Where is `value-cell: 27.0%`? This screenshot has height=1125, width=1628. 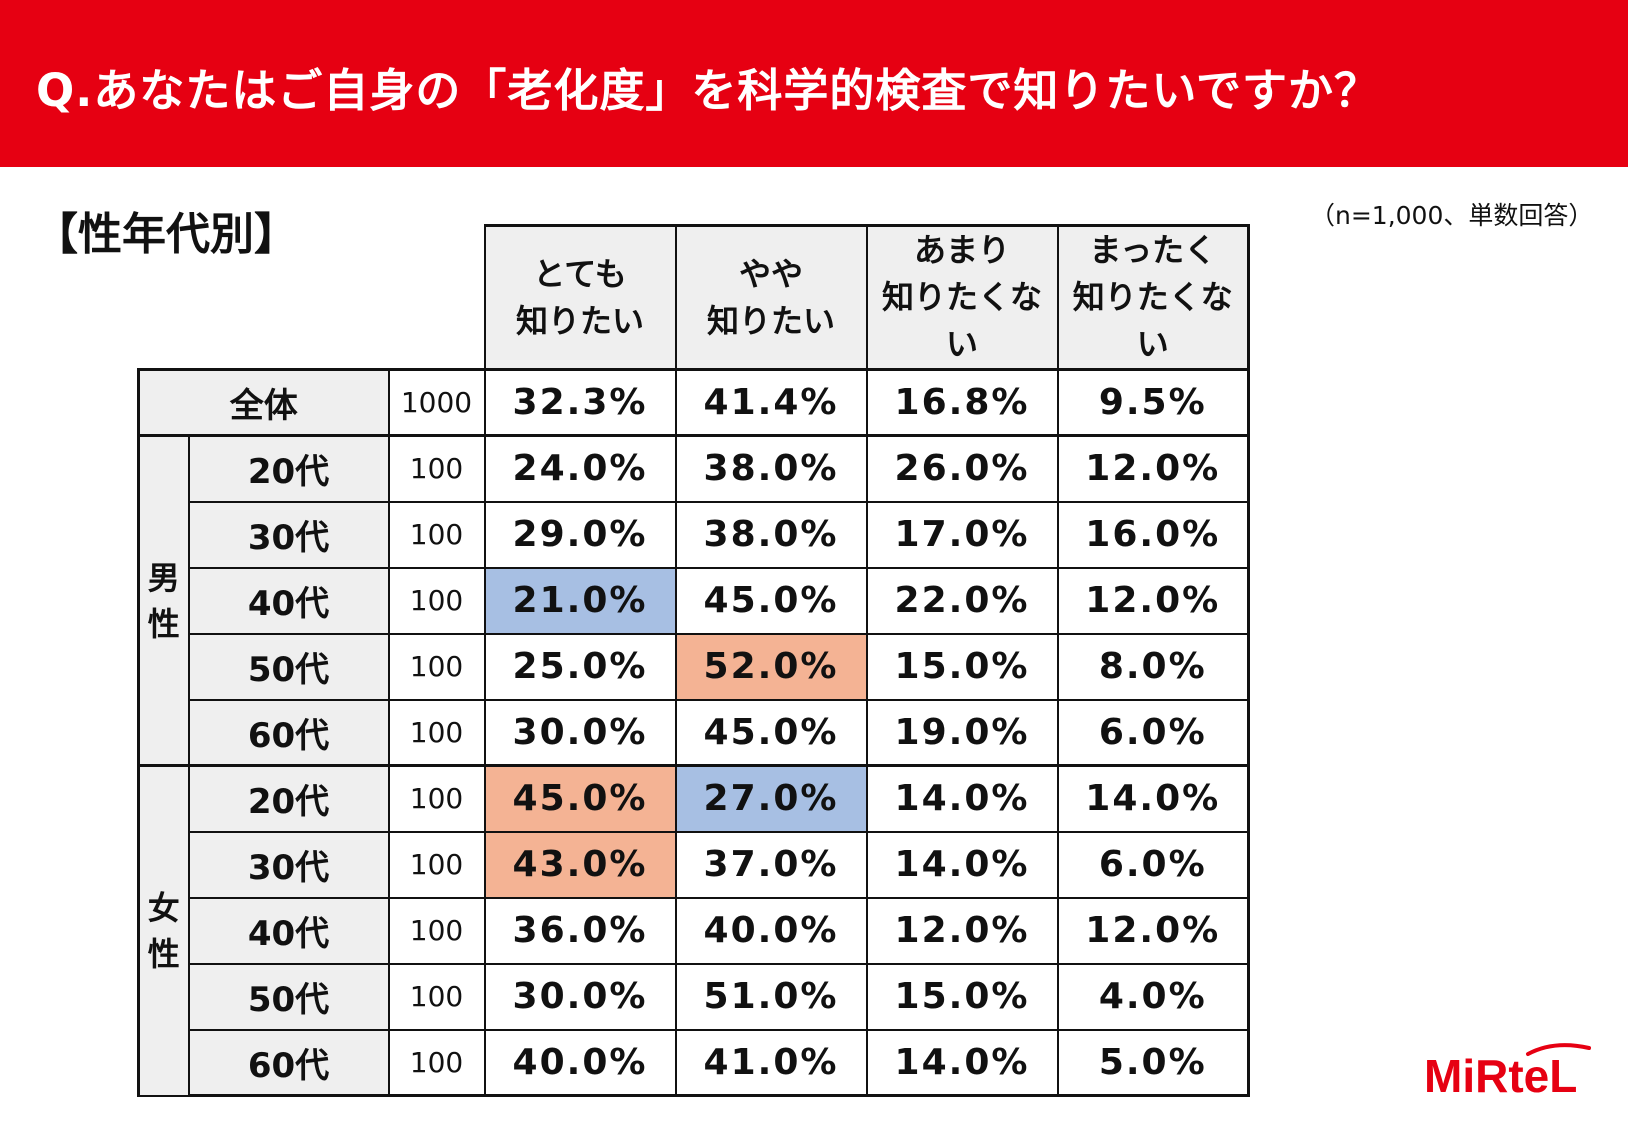 value-cell: 27.0% is located at coordinates (771, 798).